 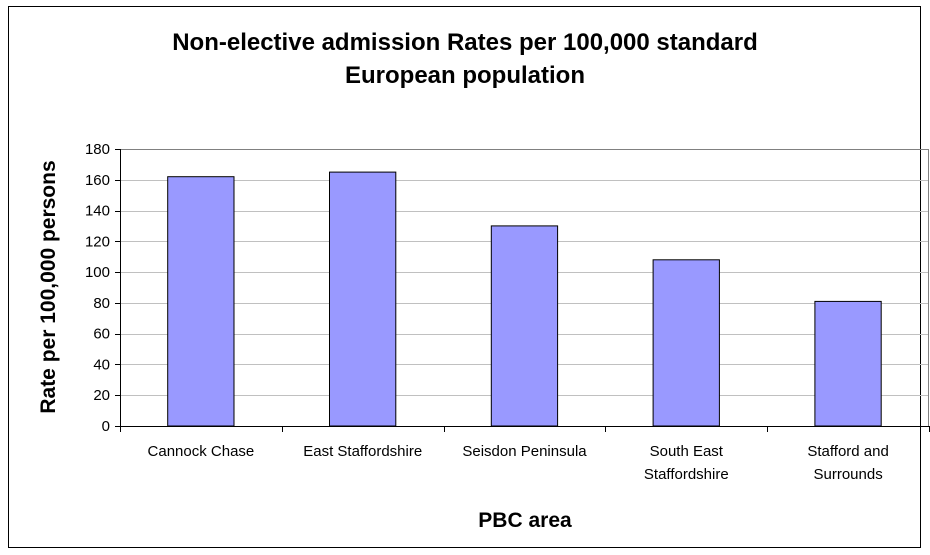 I want to click on y-tick-label: 100, so click(x=97, y=272).